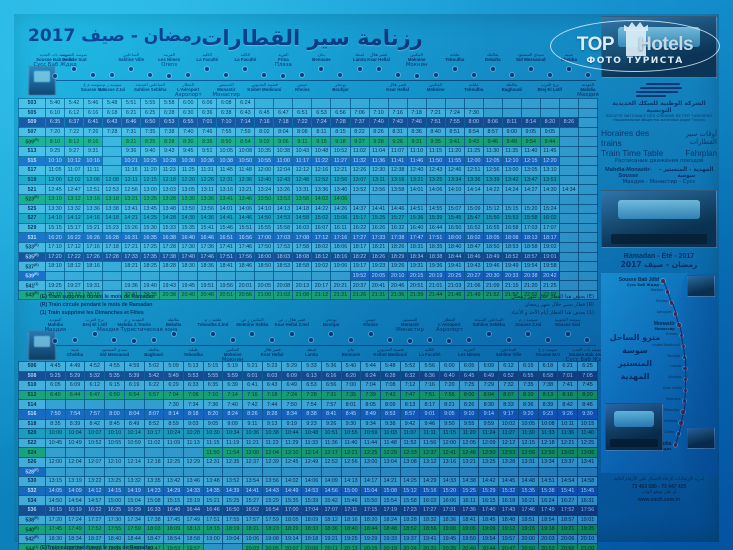 This screenshot has height=550, width=733. Describe the element at coordinates (154, 529) in the screenshot. I see `time-cell: 18:03` at that location.